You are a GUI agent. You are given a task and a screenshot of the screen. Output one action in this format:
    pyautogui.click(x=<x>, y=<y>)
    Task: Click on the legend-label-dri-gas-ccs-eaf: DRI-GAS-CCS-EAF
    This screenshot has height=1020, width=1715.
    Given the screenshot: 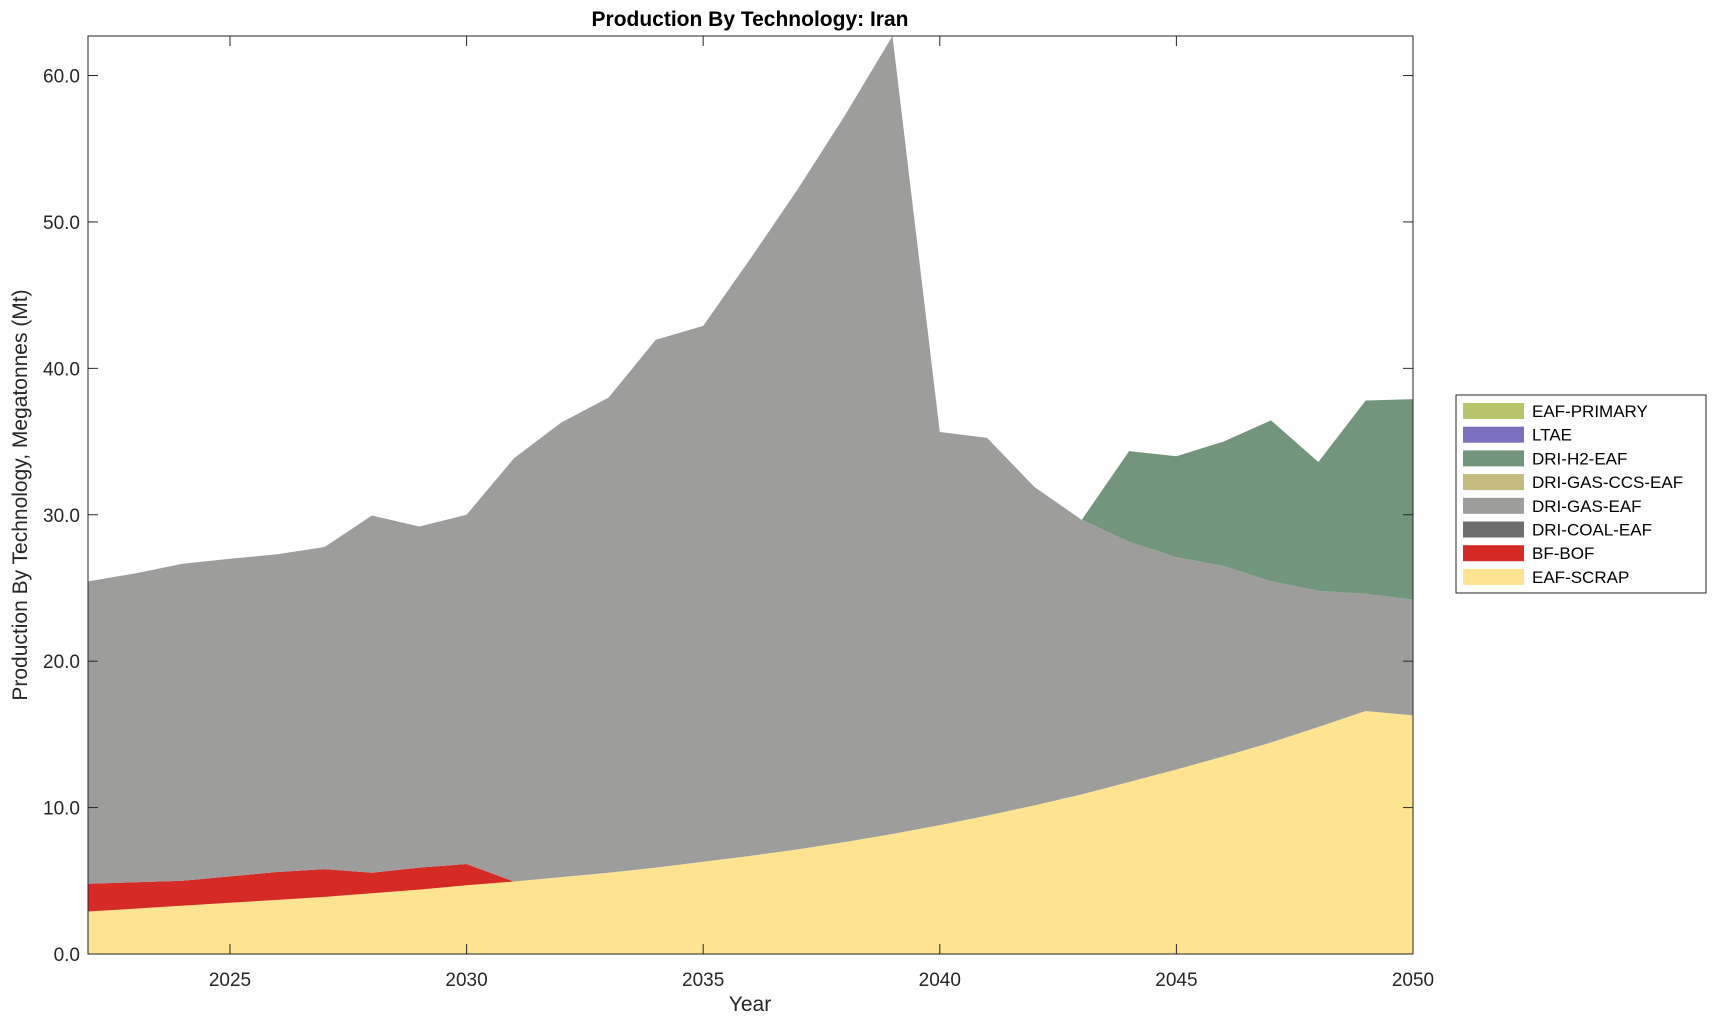 What is the action you would take?
    pyautogui.click(x=1607, y=482)
    